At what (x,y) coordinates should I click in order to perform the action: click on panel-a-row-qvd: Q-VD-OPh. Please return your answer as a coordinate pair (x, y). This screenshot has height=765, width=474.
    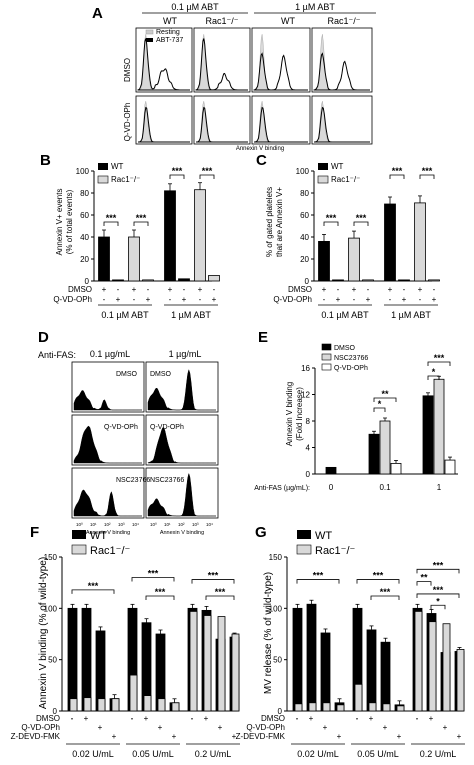
    Looking at the image, I should click on (127, 122).